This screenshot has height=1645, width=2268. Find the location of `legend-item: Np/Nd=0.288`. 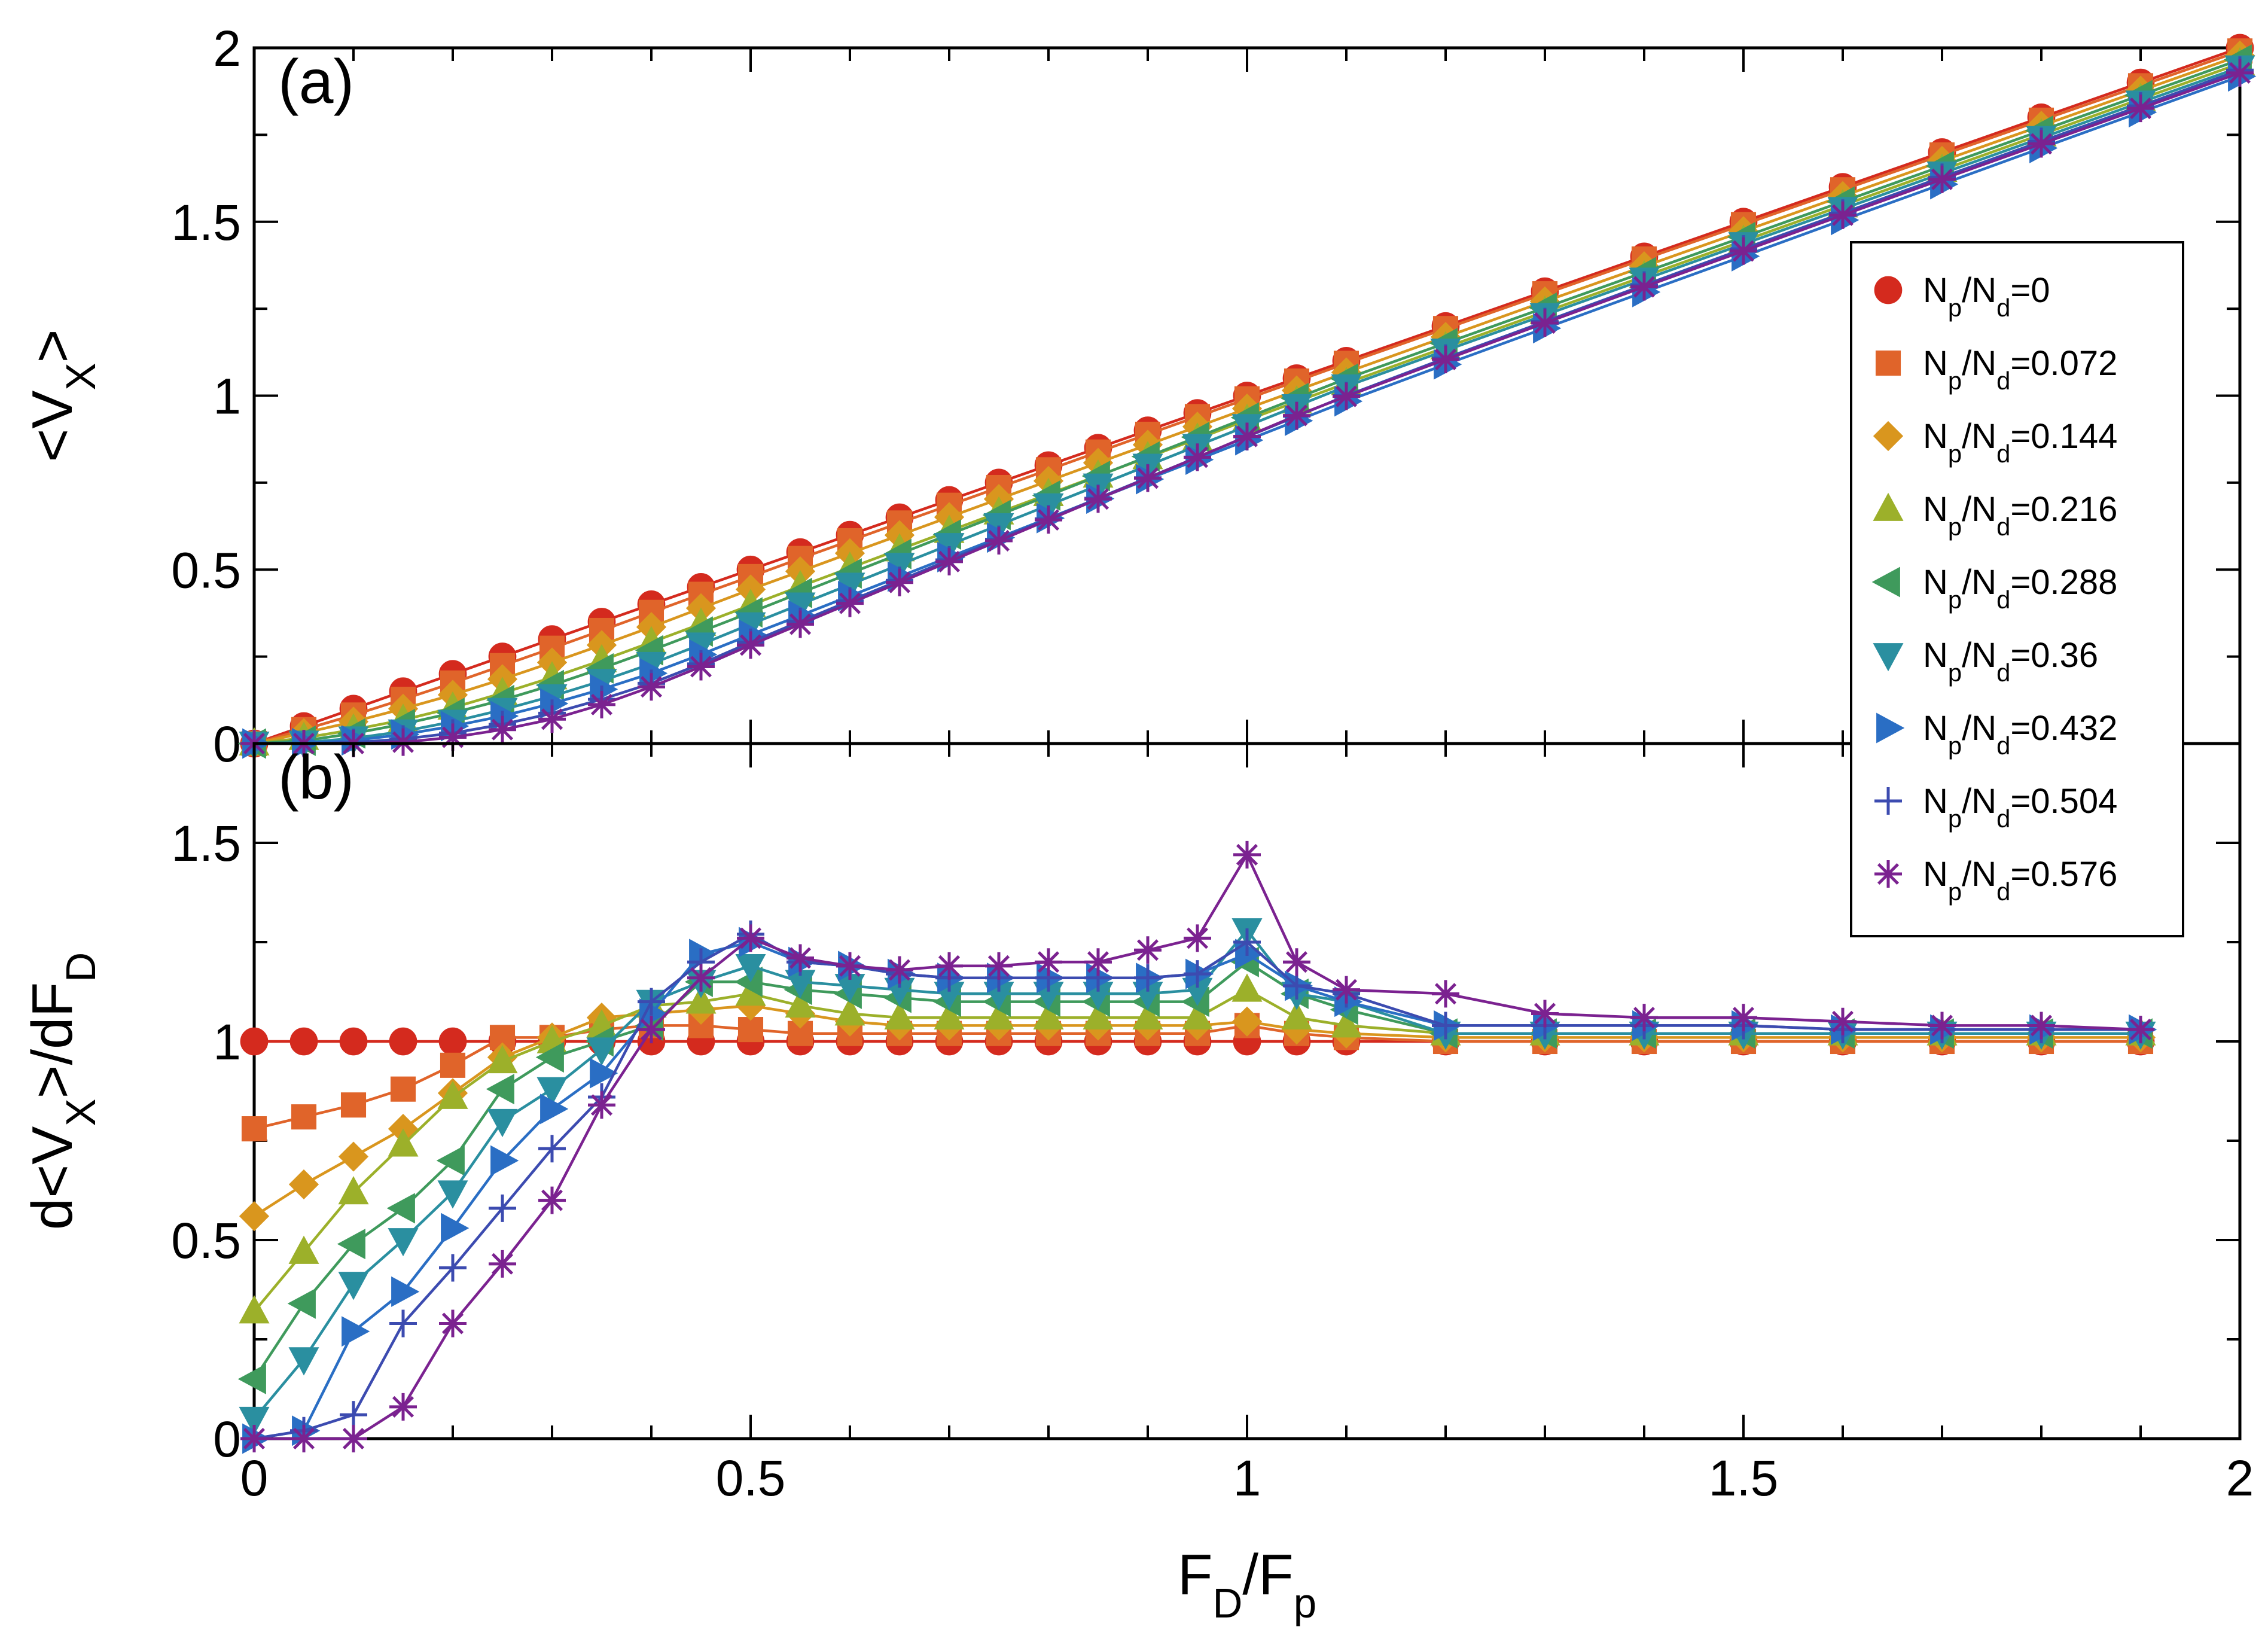

legend-item: Np/Nd=0.288 is located at coordinates (1994, 588).